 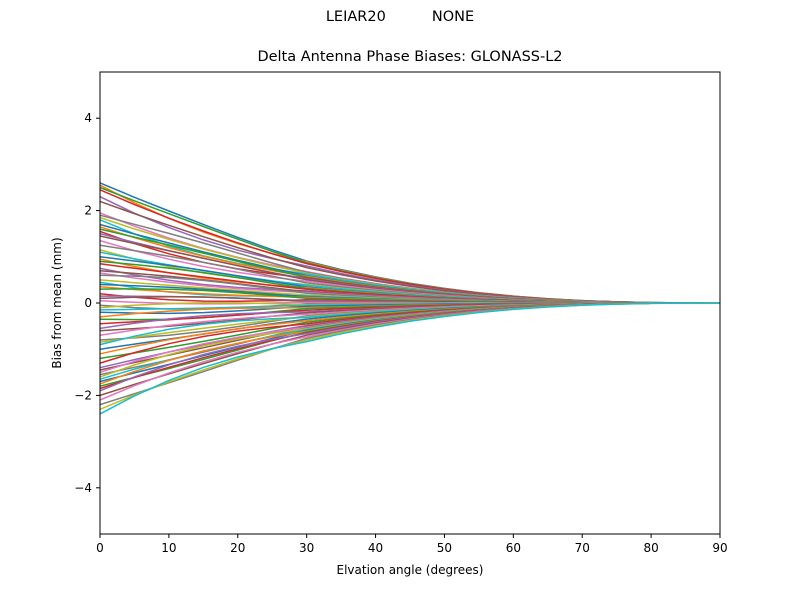 What do you see at coordinates (168, 548) in the screenshot?
I see `x-tick-label: 10` at bounding box center [168, 548].